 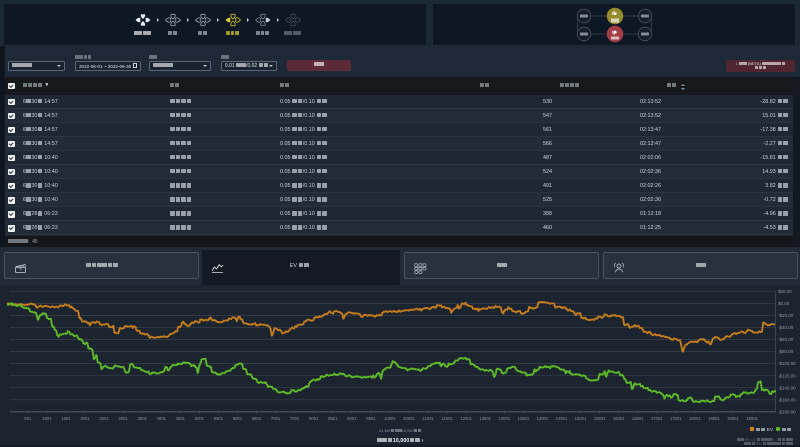 What do you see at coordinates (714, 418) in the screenshot?
I see `svg-text: 18501` at bounding box center [714, 418].